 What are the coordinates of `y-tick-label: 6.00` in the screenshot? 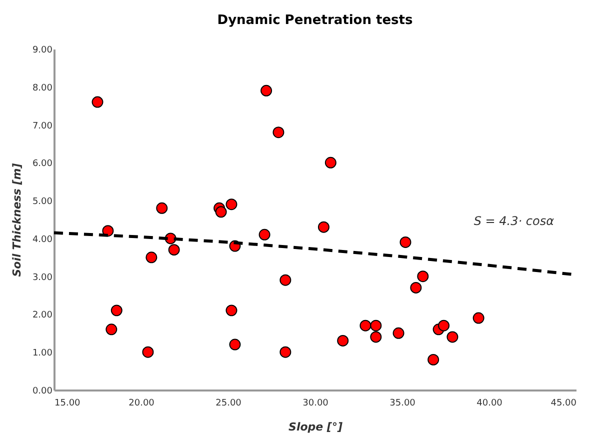 It's located at (42, 164).